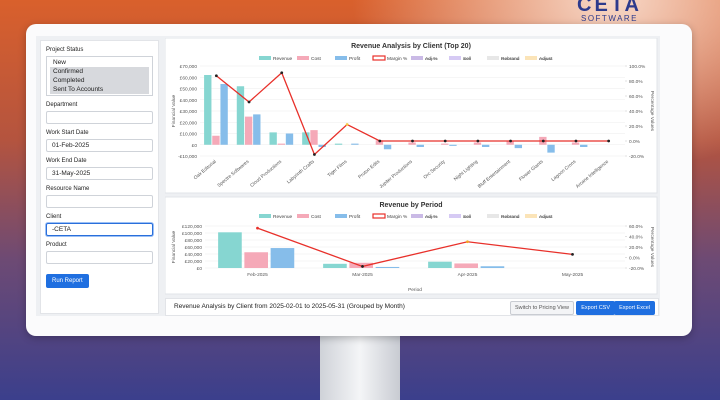 This screenshot has height=400, width=720. I want to click on list-option: Completed, so click(99, 80).